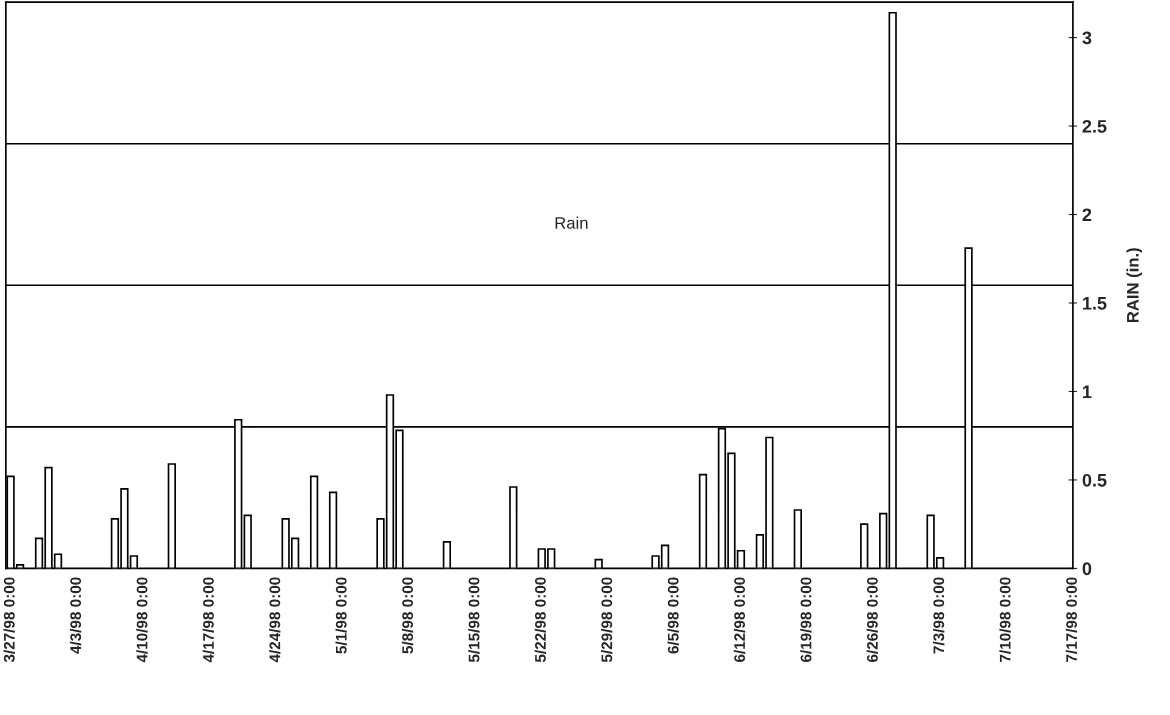 The width and height of the screenshot is (1170, 715). Describe the element at coordinates (739, 619) in the screenshot. I see `x-tick-label: 6/12/98 0:00` at that location.